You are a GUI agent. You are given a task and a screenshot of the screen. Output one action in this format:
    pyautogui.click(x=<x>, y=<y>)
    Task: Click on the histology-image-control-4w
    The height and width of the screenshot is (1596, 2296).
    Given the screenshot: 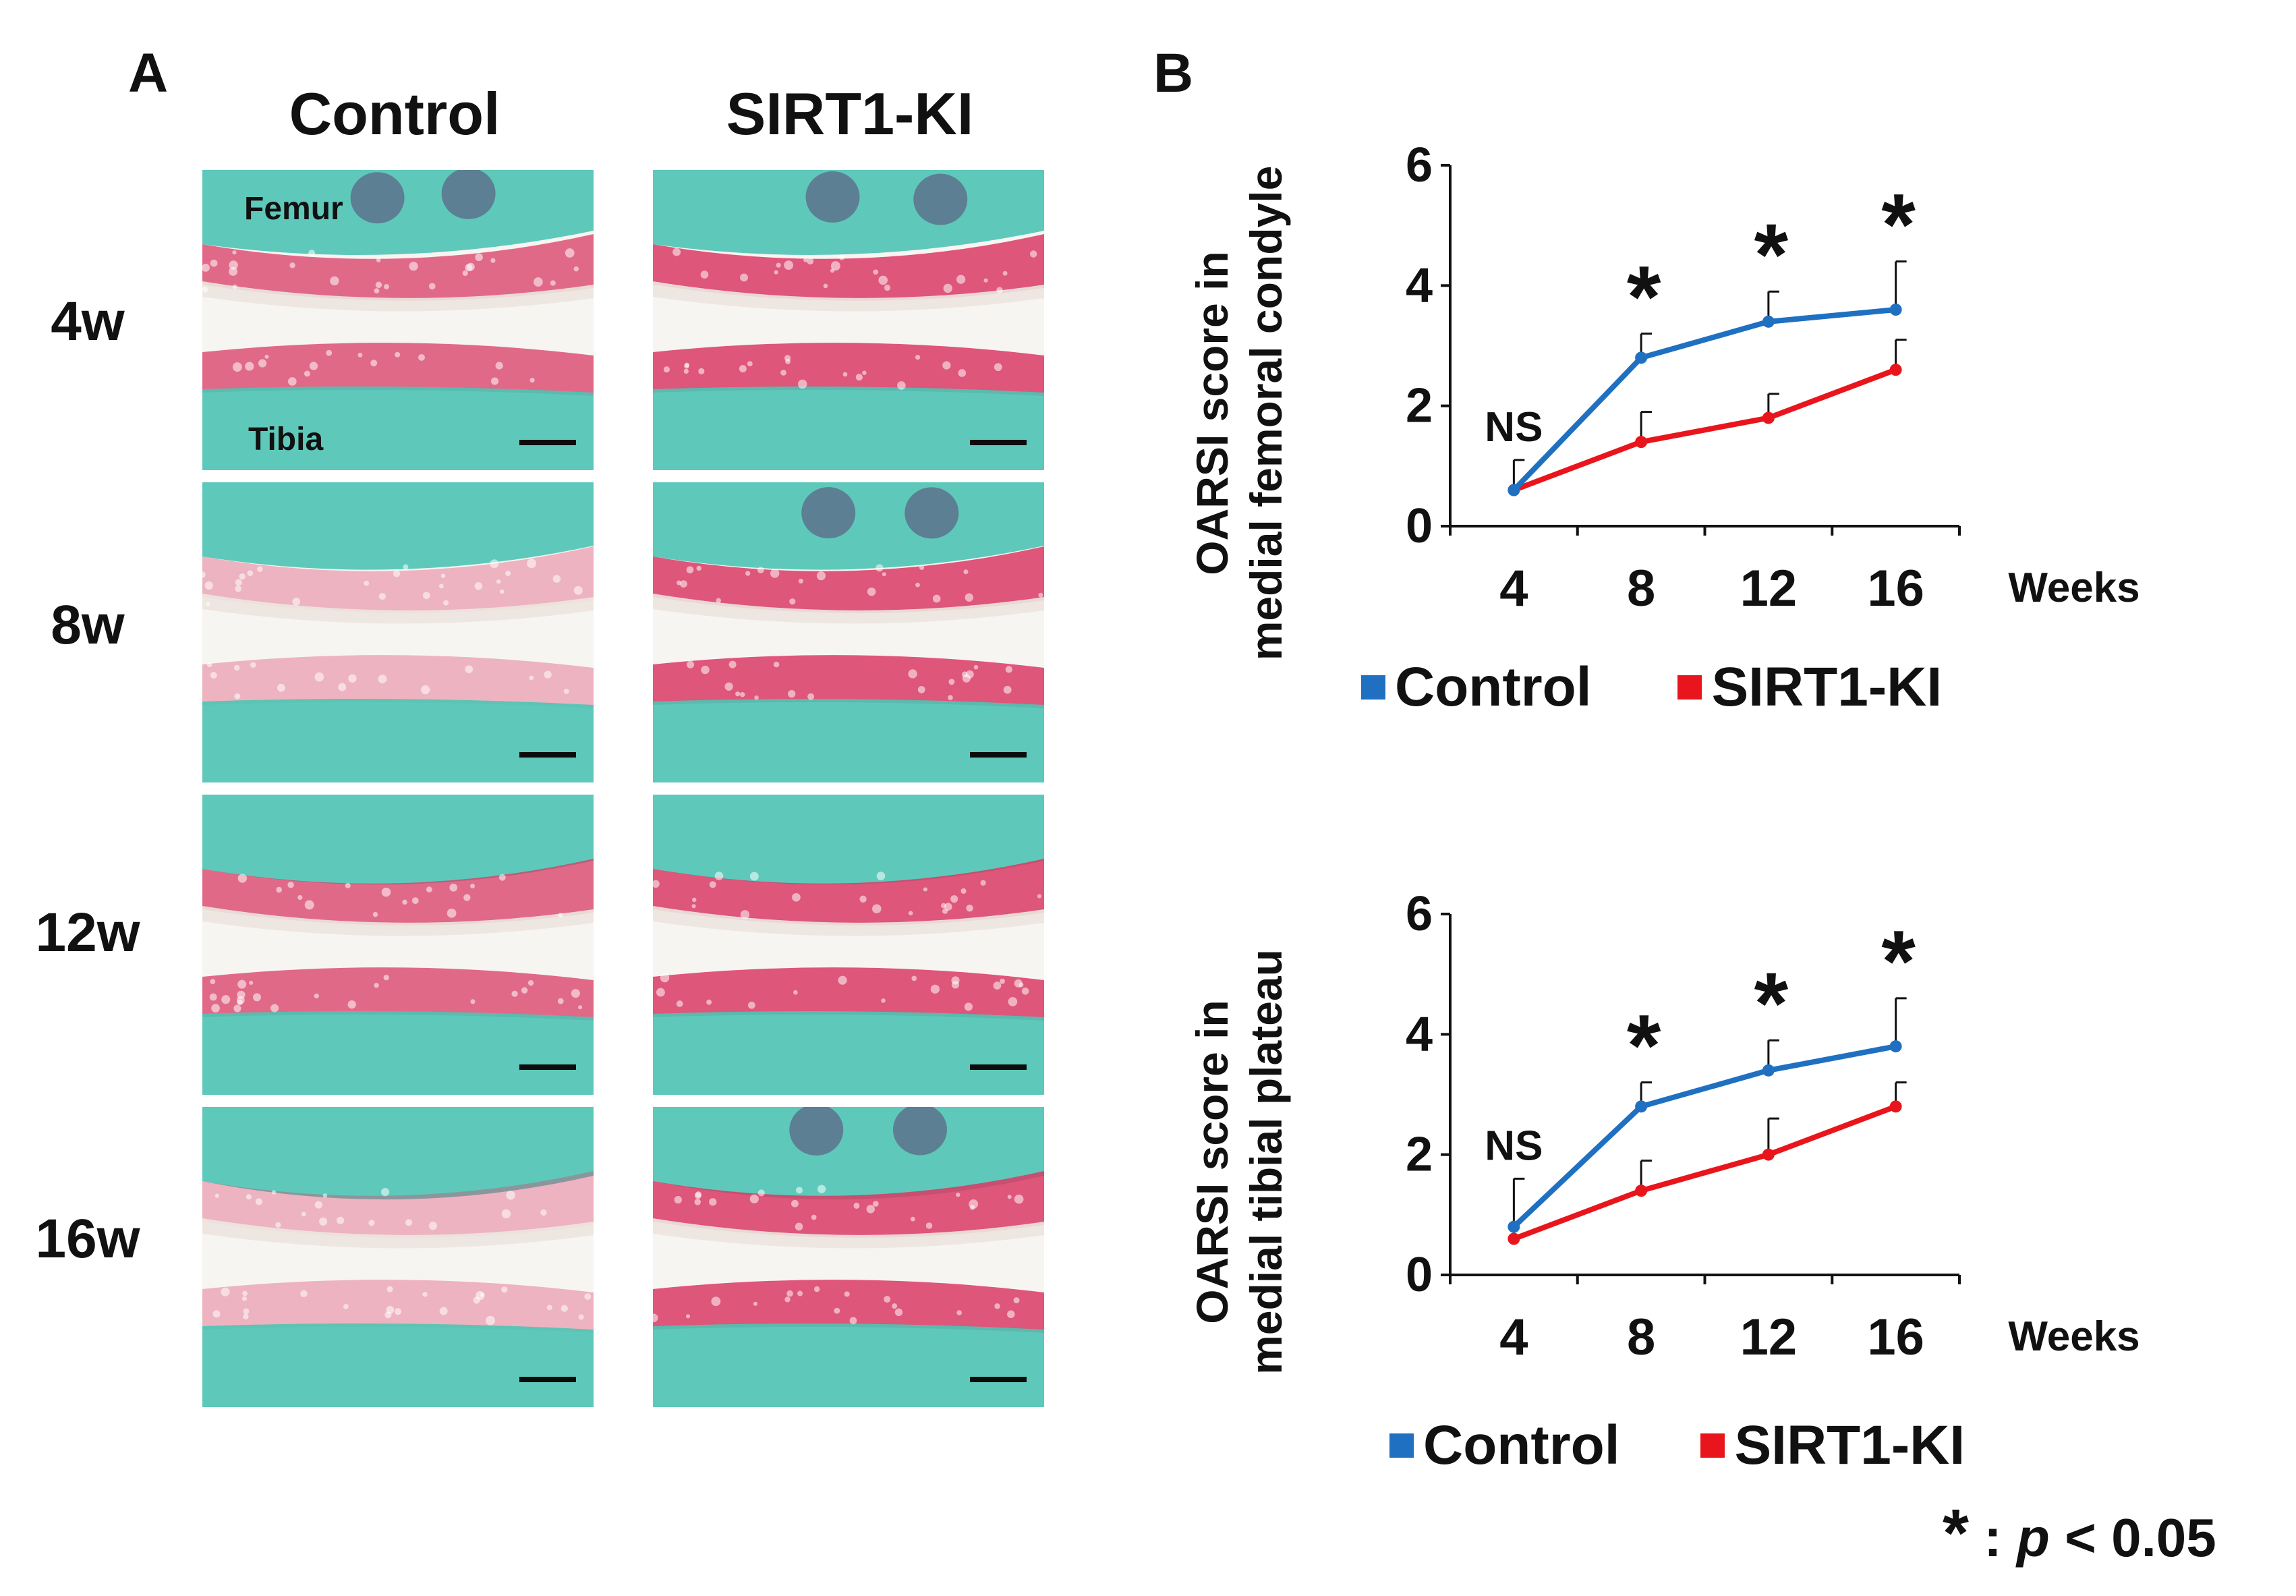 What is the action you would take?
    pyautogui.click(x=398, y=320)
    